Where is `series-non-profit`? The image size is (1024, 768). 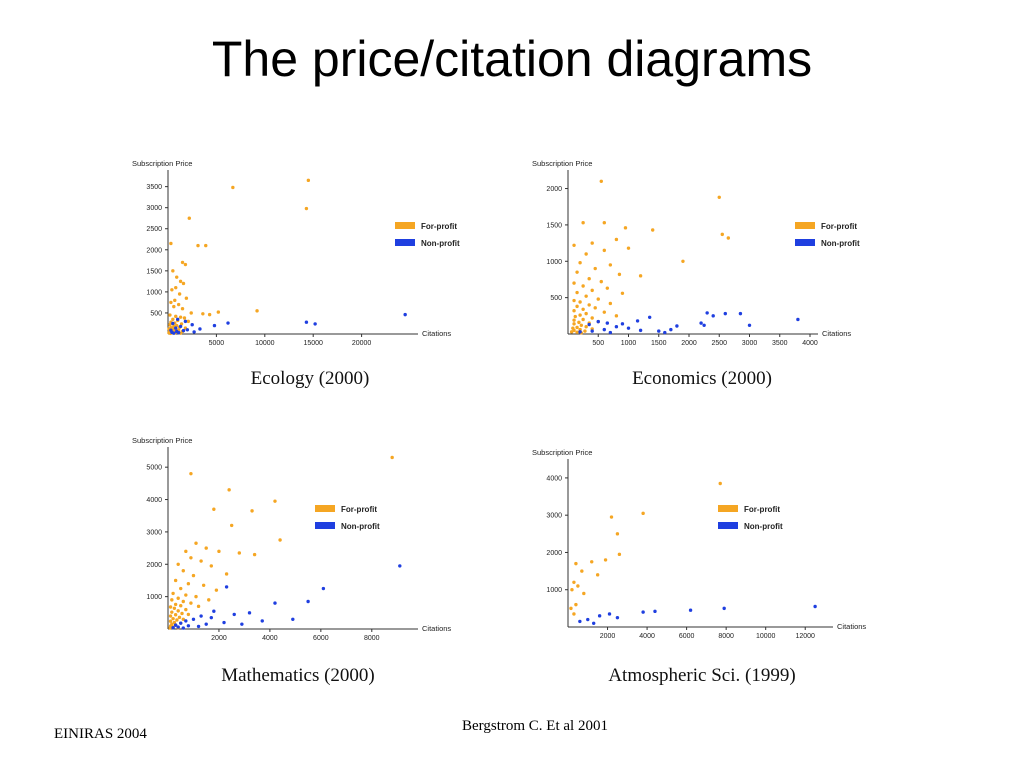
series-non-profit is located at coordinates (286, 597).